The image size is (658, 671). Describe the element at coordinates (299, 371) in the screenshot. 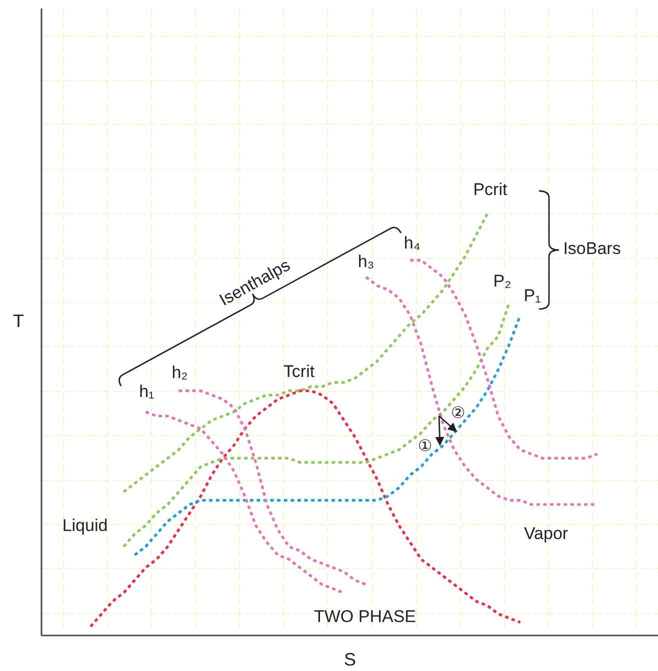

I see `annotation: Tcrit` at that location.